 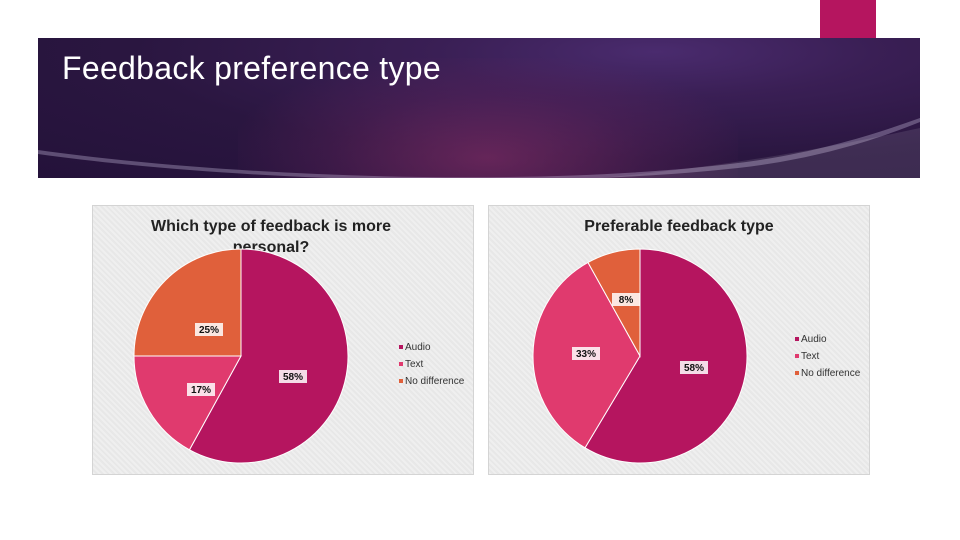 What do you see at coordinates (479, 148) in the screenshot?
I see `banner-wave-decoration` at bounding box center [479, 148].